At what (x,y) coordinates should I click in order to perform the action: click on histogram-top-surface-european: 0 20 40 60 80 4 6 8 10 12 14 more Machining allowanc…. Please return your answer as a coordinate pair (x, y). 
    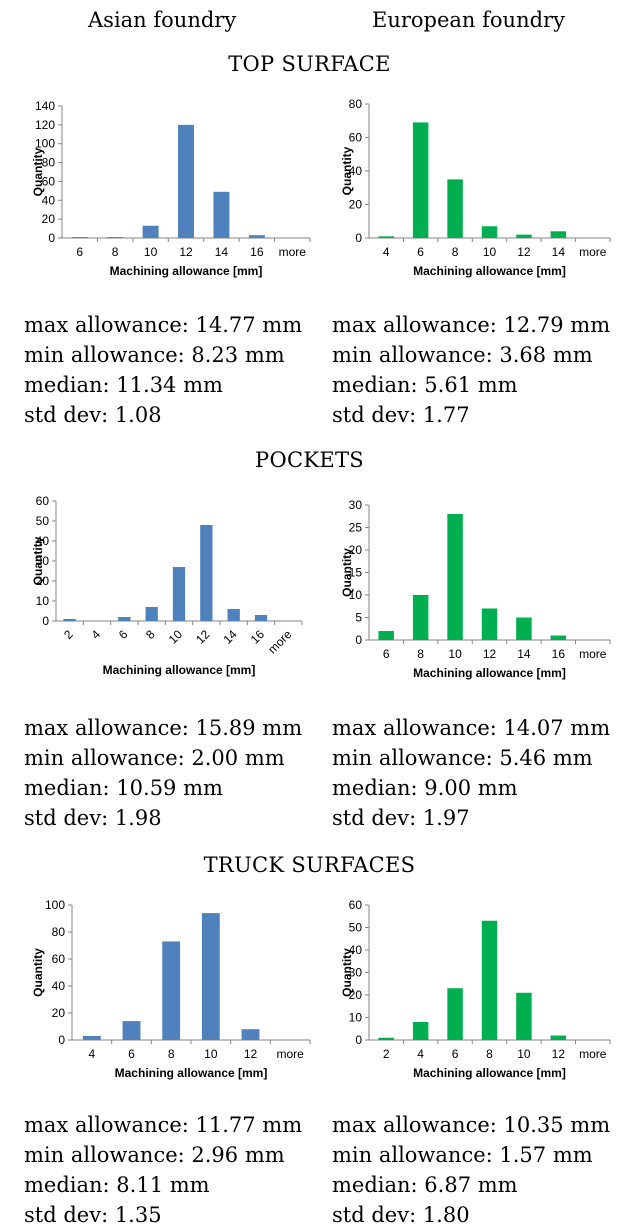
    Looking at the image, I should click on (464, 190).